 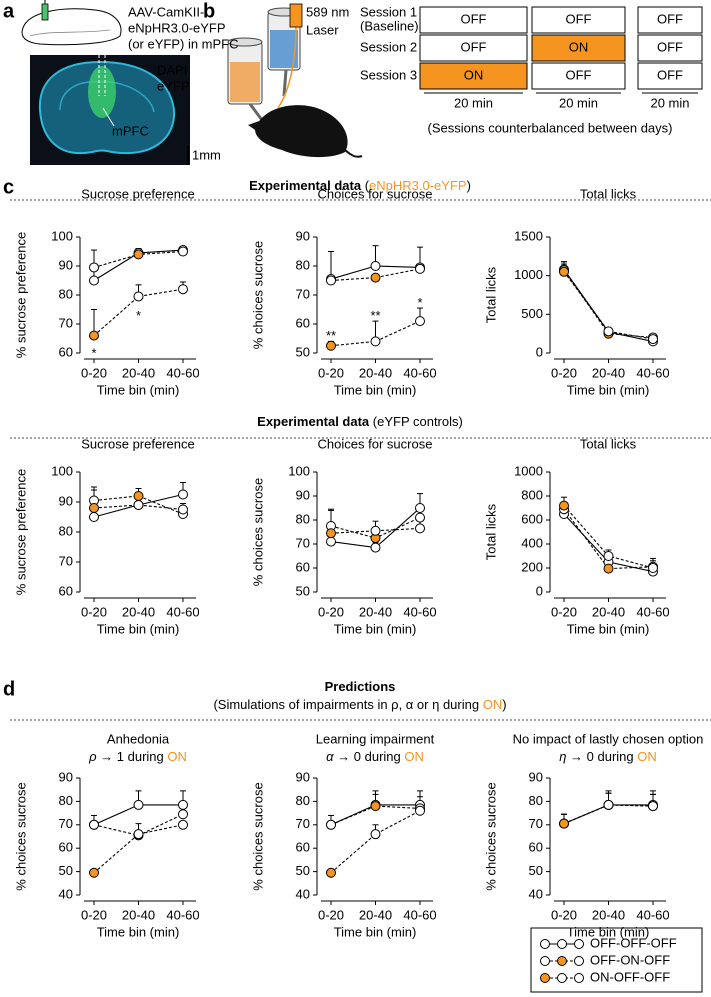 I want to click on y-tick-label: 800, so click(x=532, y=494).